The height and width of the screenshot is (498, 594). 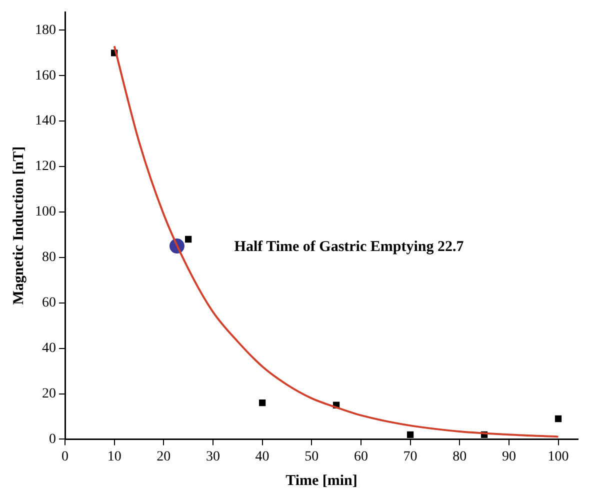 What do you see at coordinates (45, 76) in the screenshot?
I see `y-tick-label: 160` at bounding box center [45, 76].